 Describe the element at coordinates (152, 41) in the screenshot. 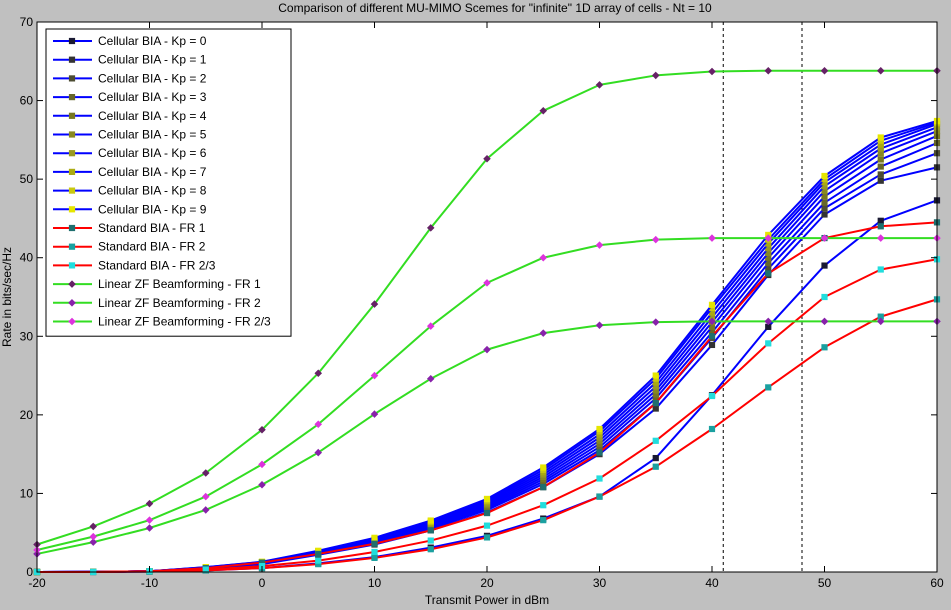

I see `legend-label-0: Cellular BIA - Kp = 0` at that location.